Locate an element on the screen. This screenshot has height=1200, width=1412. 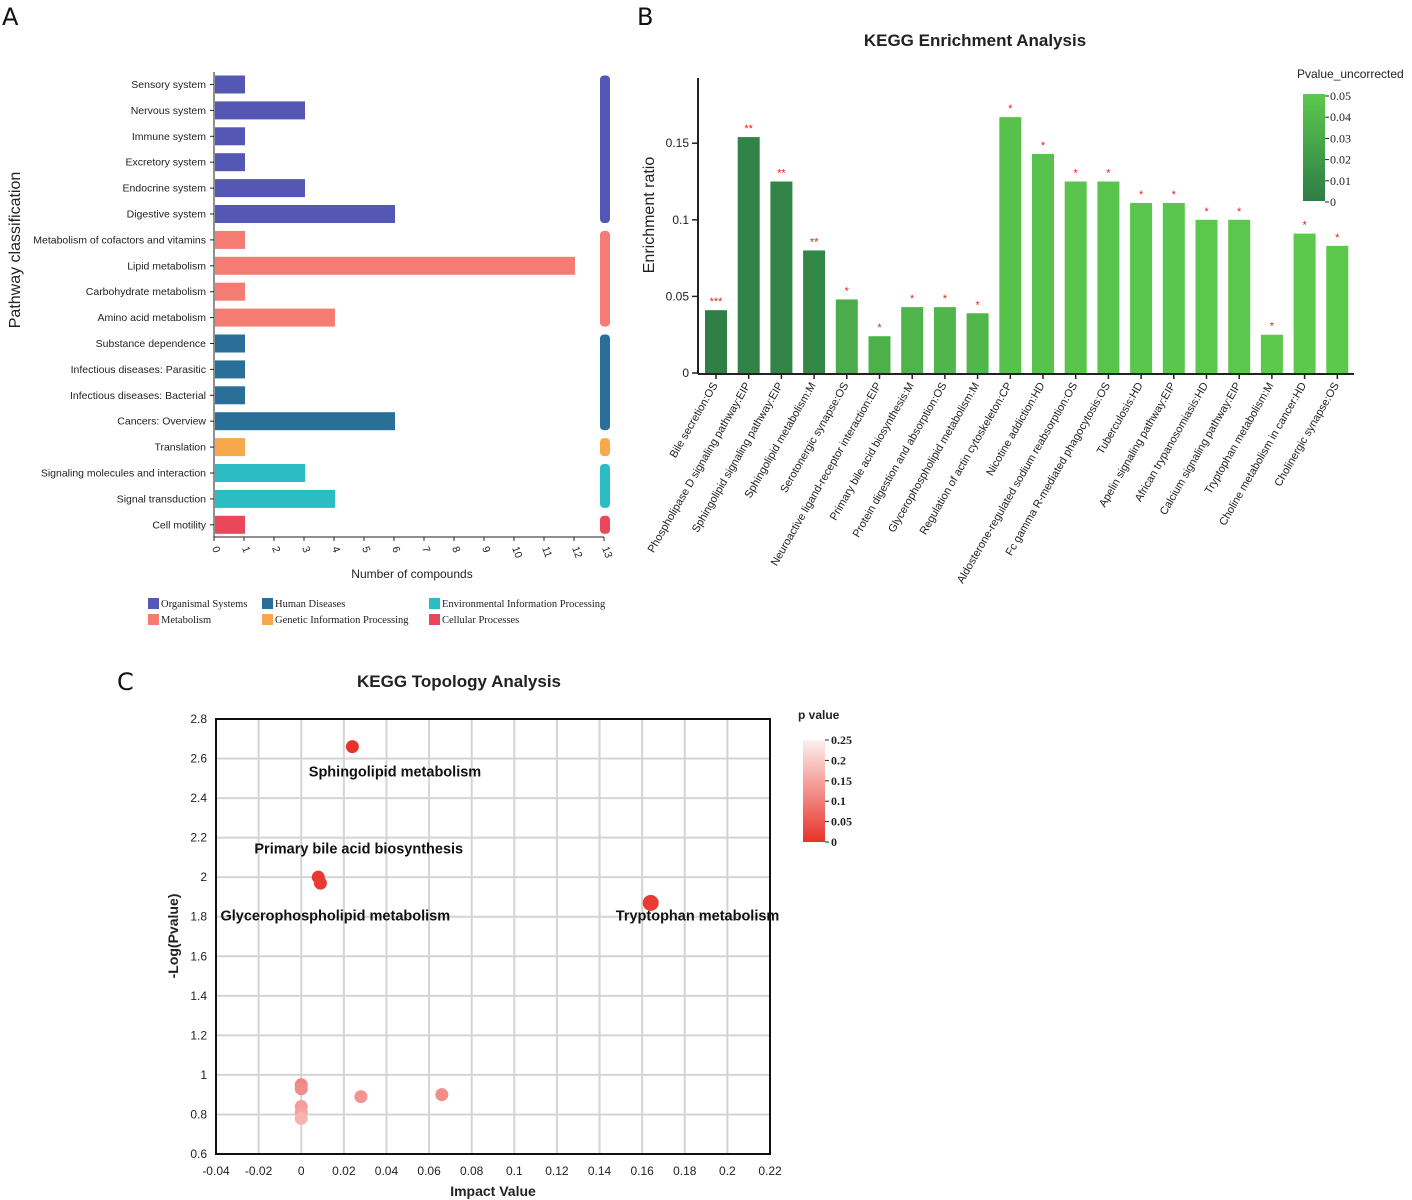
a-category-label: Immune system is located at coordinates (169, 137).